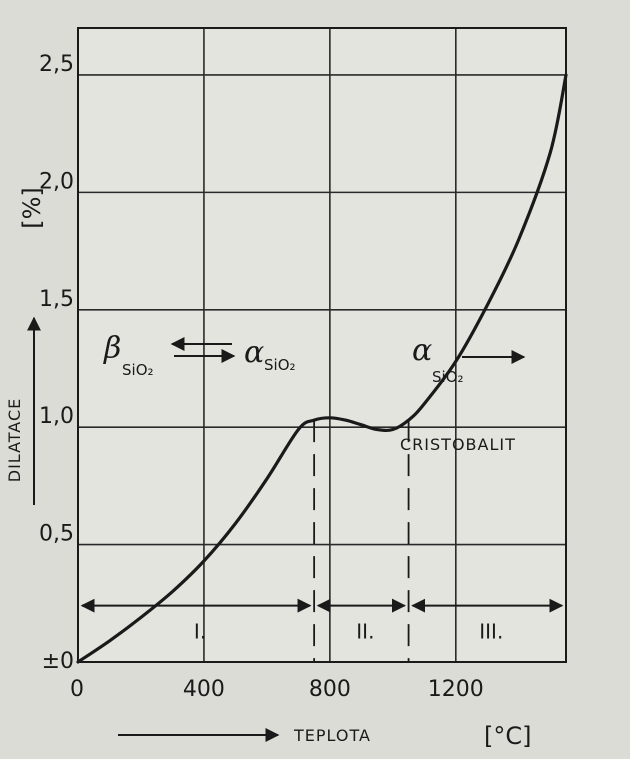 Image resolution: width=630 pixels, height=759 pixels. What do you see at coordinates (422, 350) in the screenshot?
I see `alpha2-symbol: α` at bounding box center [422, 350].